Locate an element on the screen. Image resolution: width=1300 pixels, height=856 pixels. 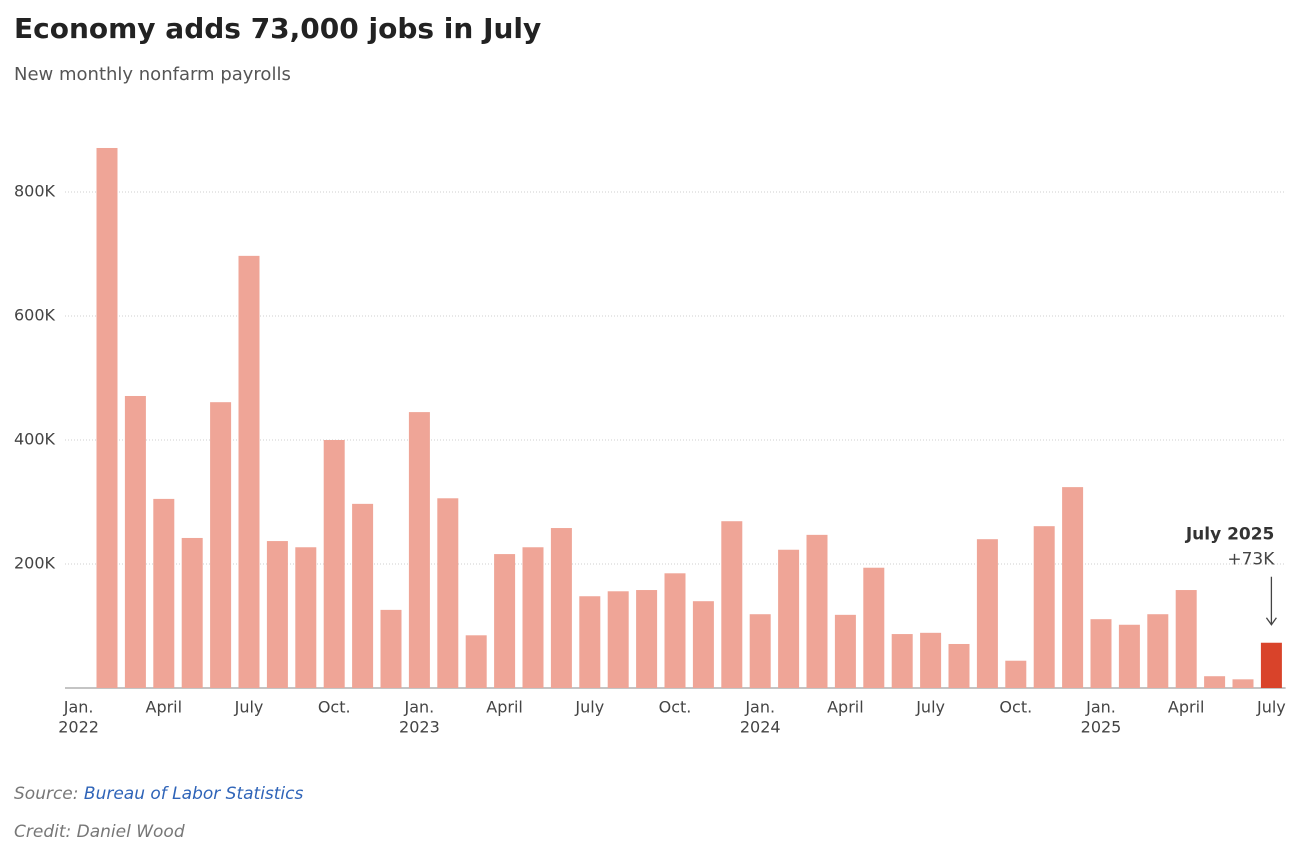
source-link: Bureau of Labor Statistics is located at coordinates (194, 794).